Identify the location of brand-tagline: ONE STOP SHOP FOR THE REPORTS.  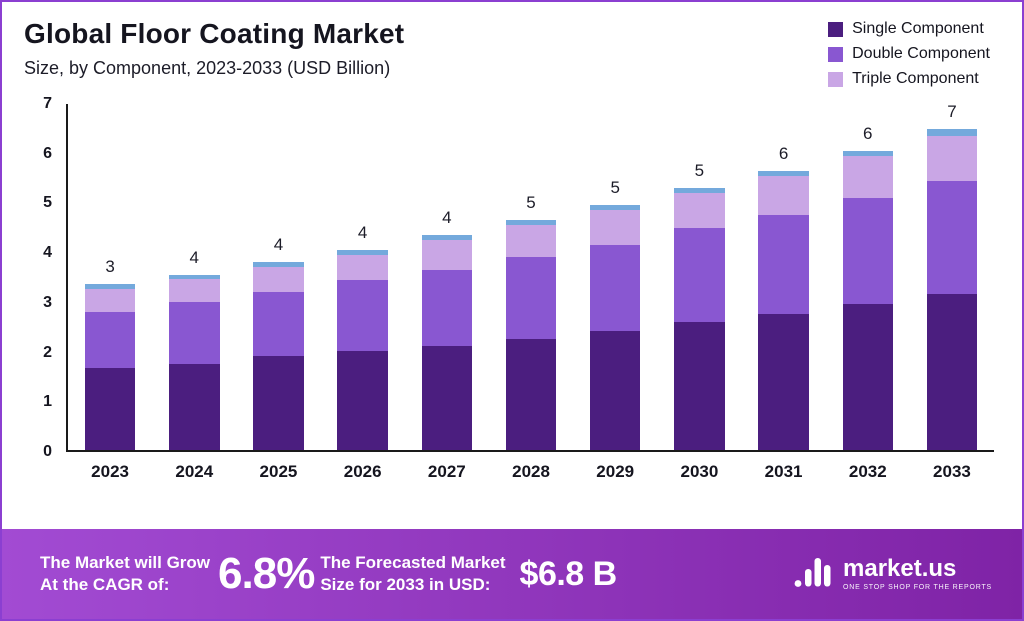
(917, 587).